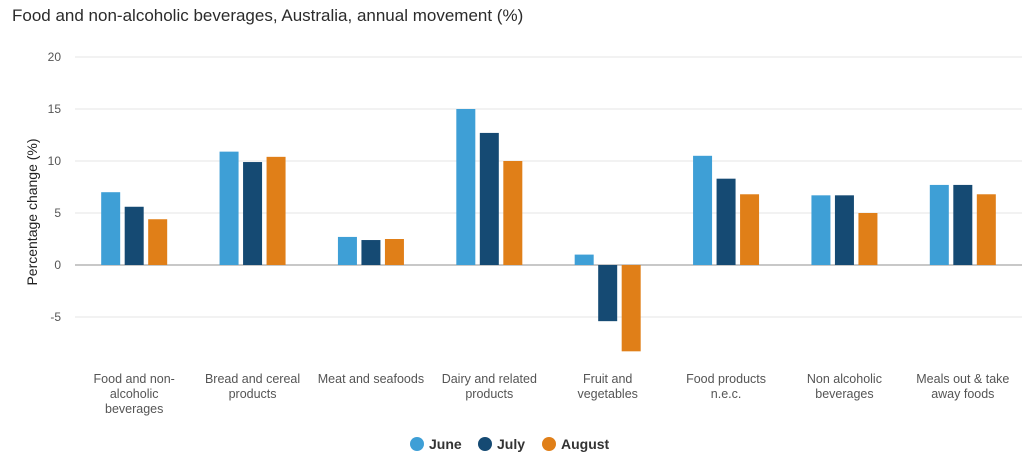  Describe the element at coordinates (371, 379) in the screenshot. I see `x-category-label: Meat and seafoods` at that location.